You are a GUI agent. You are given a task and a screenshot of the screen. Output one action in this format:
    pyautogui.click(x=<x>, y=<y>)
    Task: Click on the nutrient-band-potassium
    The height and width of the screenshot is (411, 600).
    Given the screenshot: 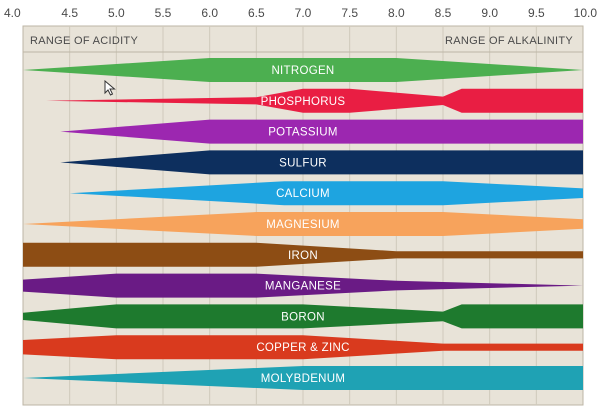 What is the action you would take?
    pyautogui.click(x=322, y=131)
    